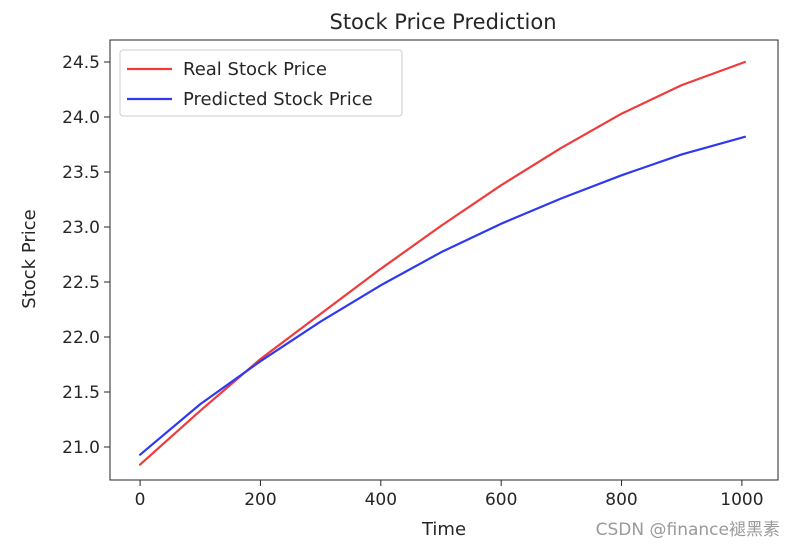 The image size is (794, 548). Describe the element at coordinates (81, 448) in the screenshot. I see `y-tick-label: 21.0` at that location.